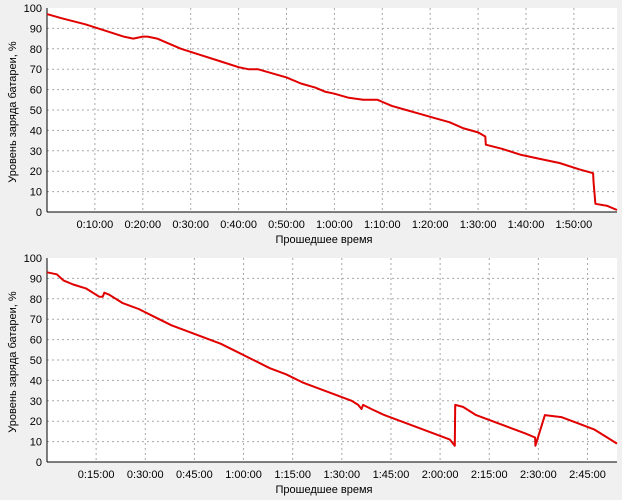  What do you see at coordinates (574, 225) in the screenshot?
I see `x-tick-label: 1:50:00` at bounding box center [574, 225].